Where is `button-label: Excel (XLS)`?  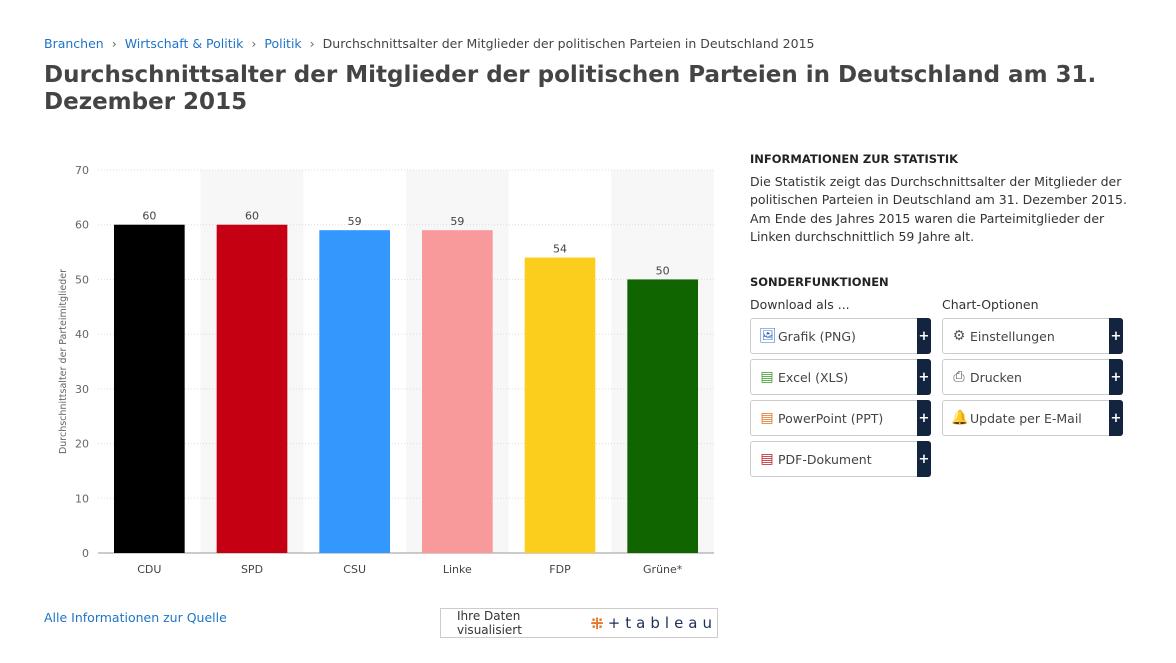
button-label: Excel (XLS) is located at coordinates (813, 377).